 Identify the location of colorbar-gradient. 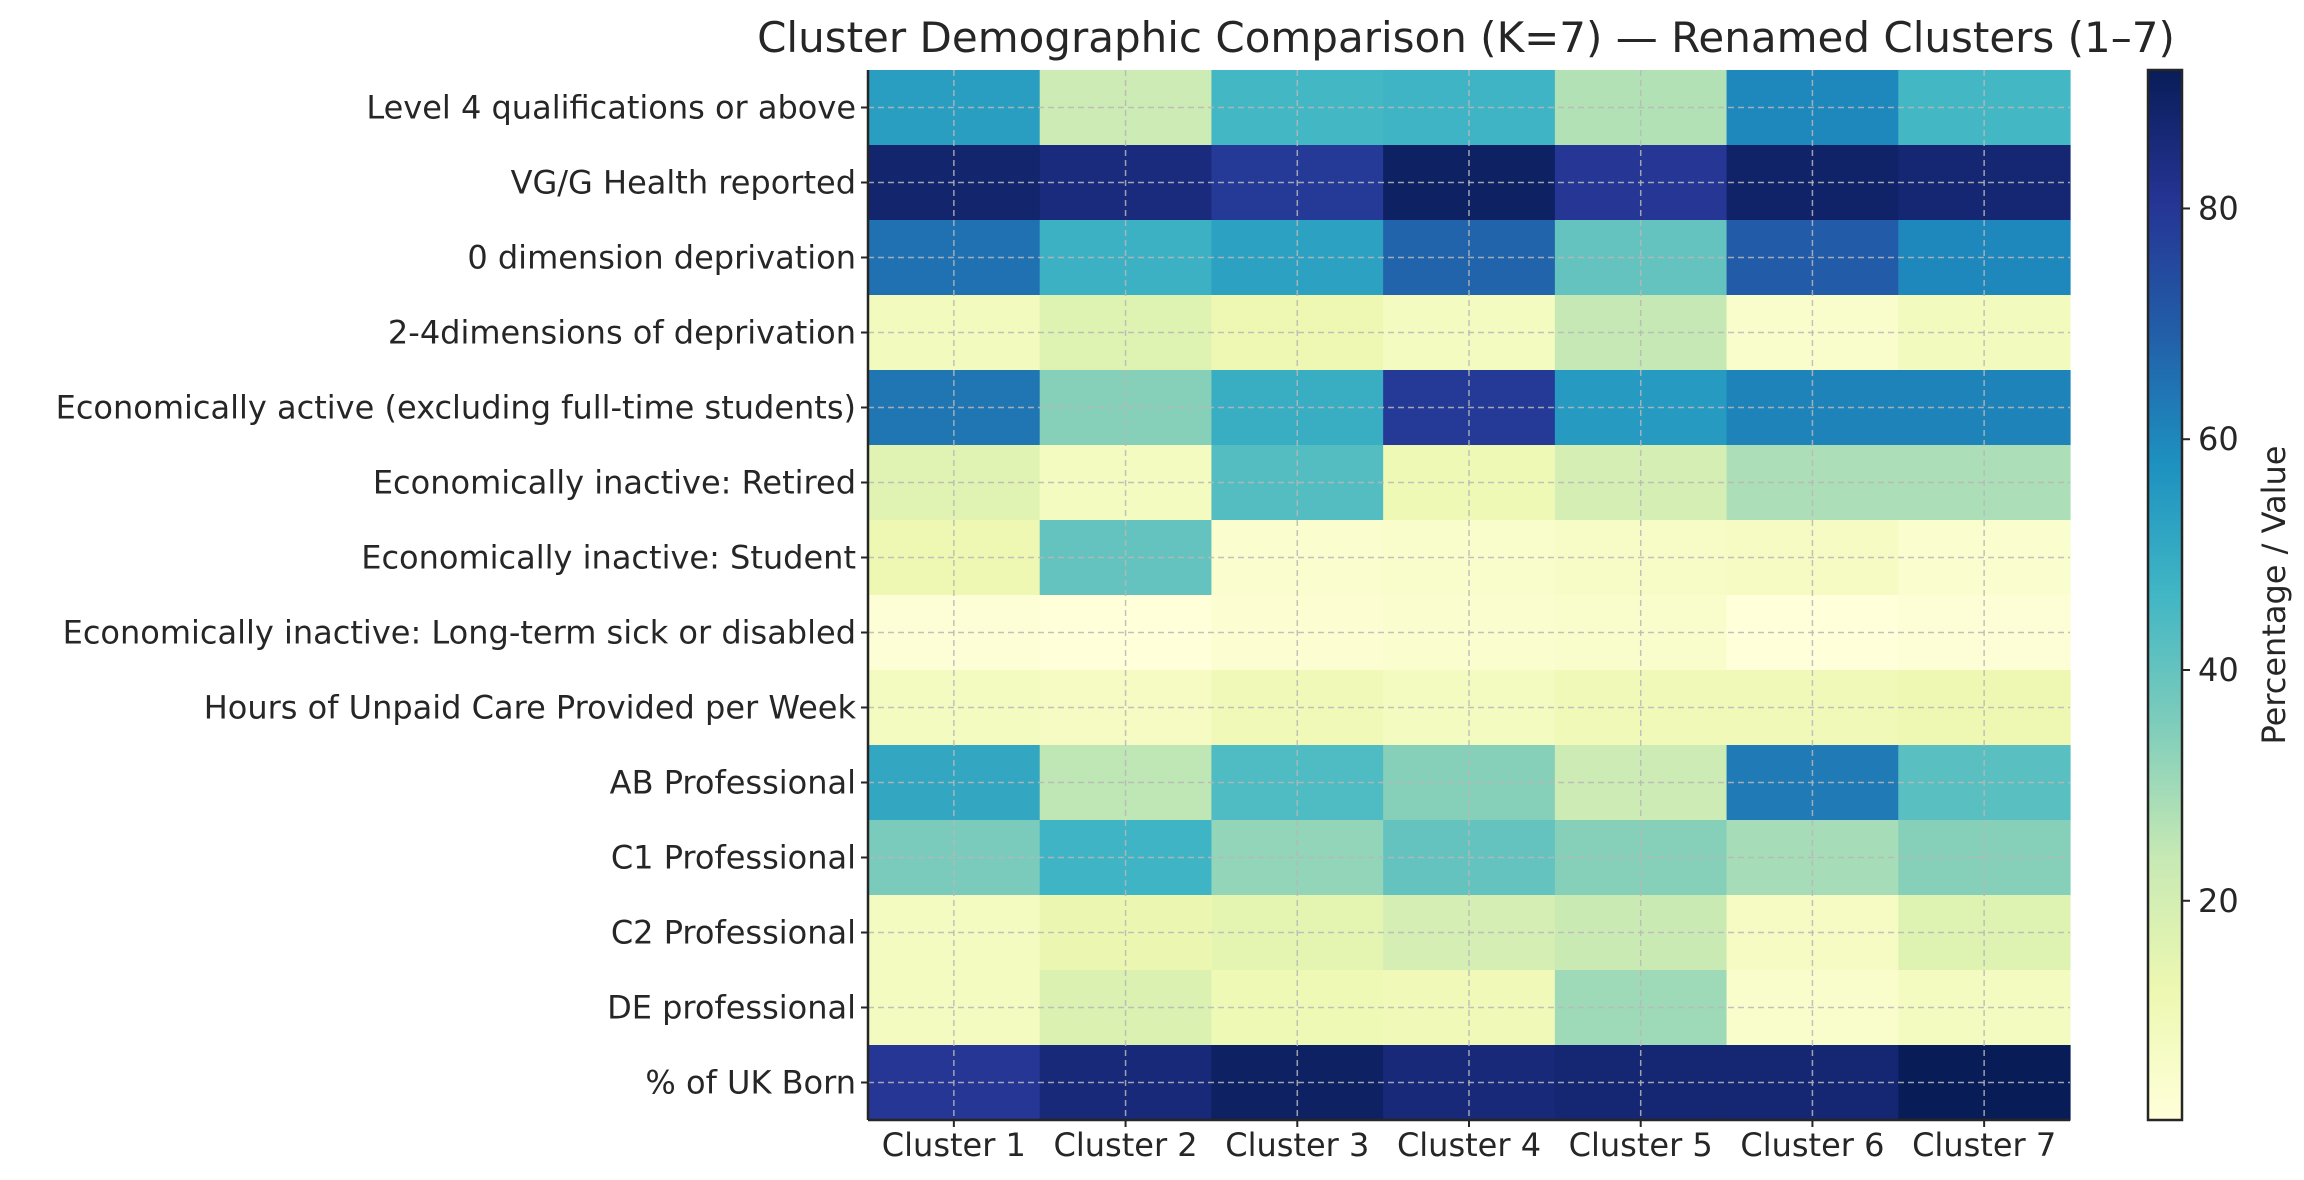
(2165, 595).